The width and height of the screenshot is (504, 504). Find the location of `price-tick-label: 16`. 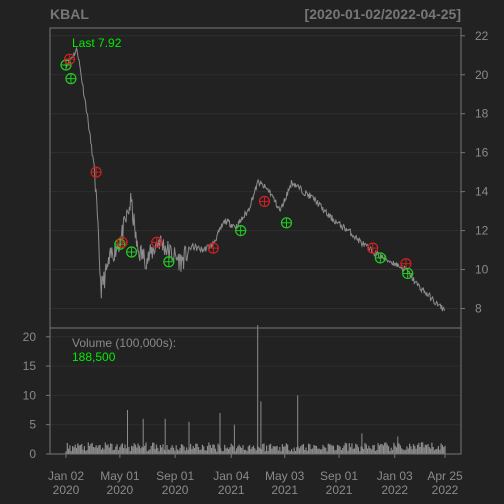

price-tick-label: 16 is located at coordinates (482, 153).